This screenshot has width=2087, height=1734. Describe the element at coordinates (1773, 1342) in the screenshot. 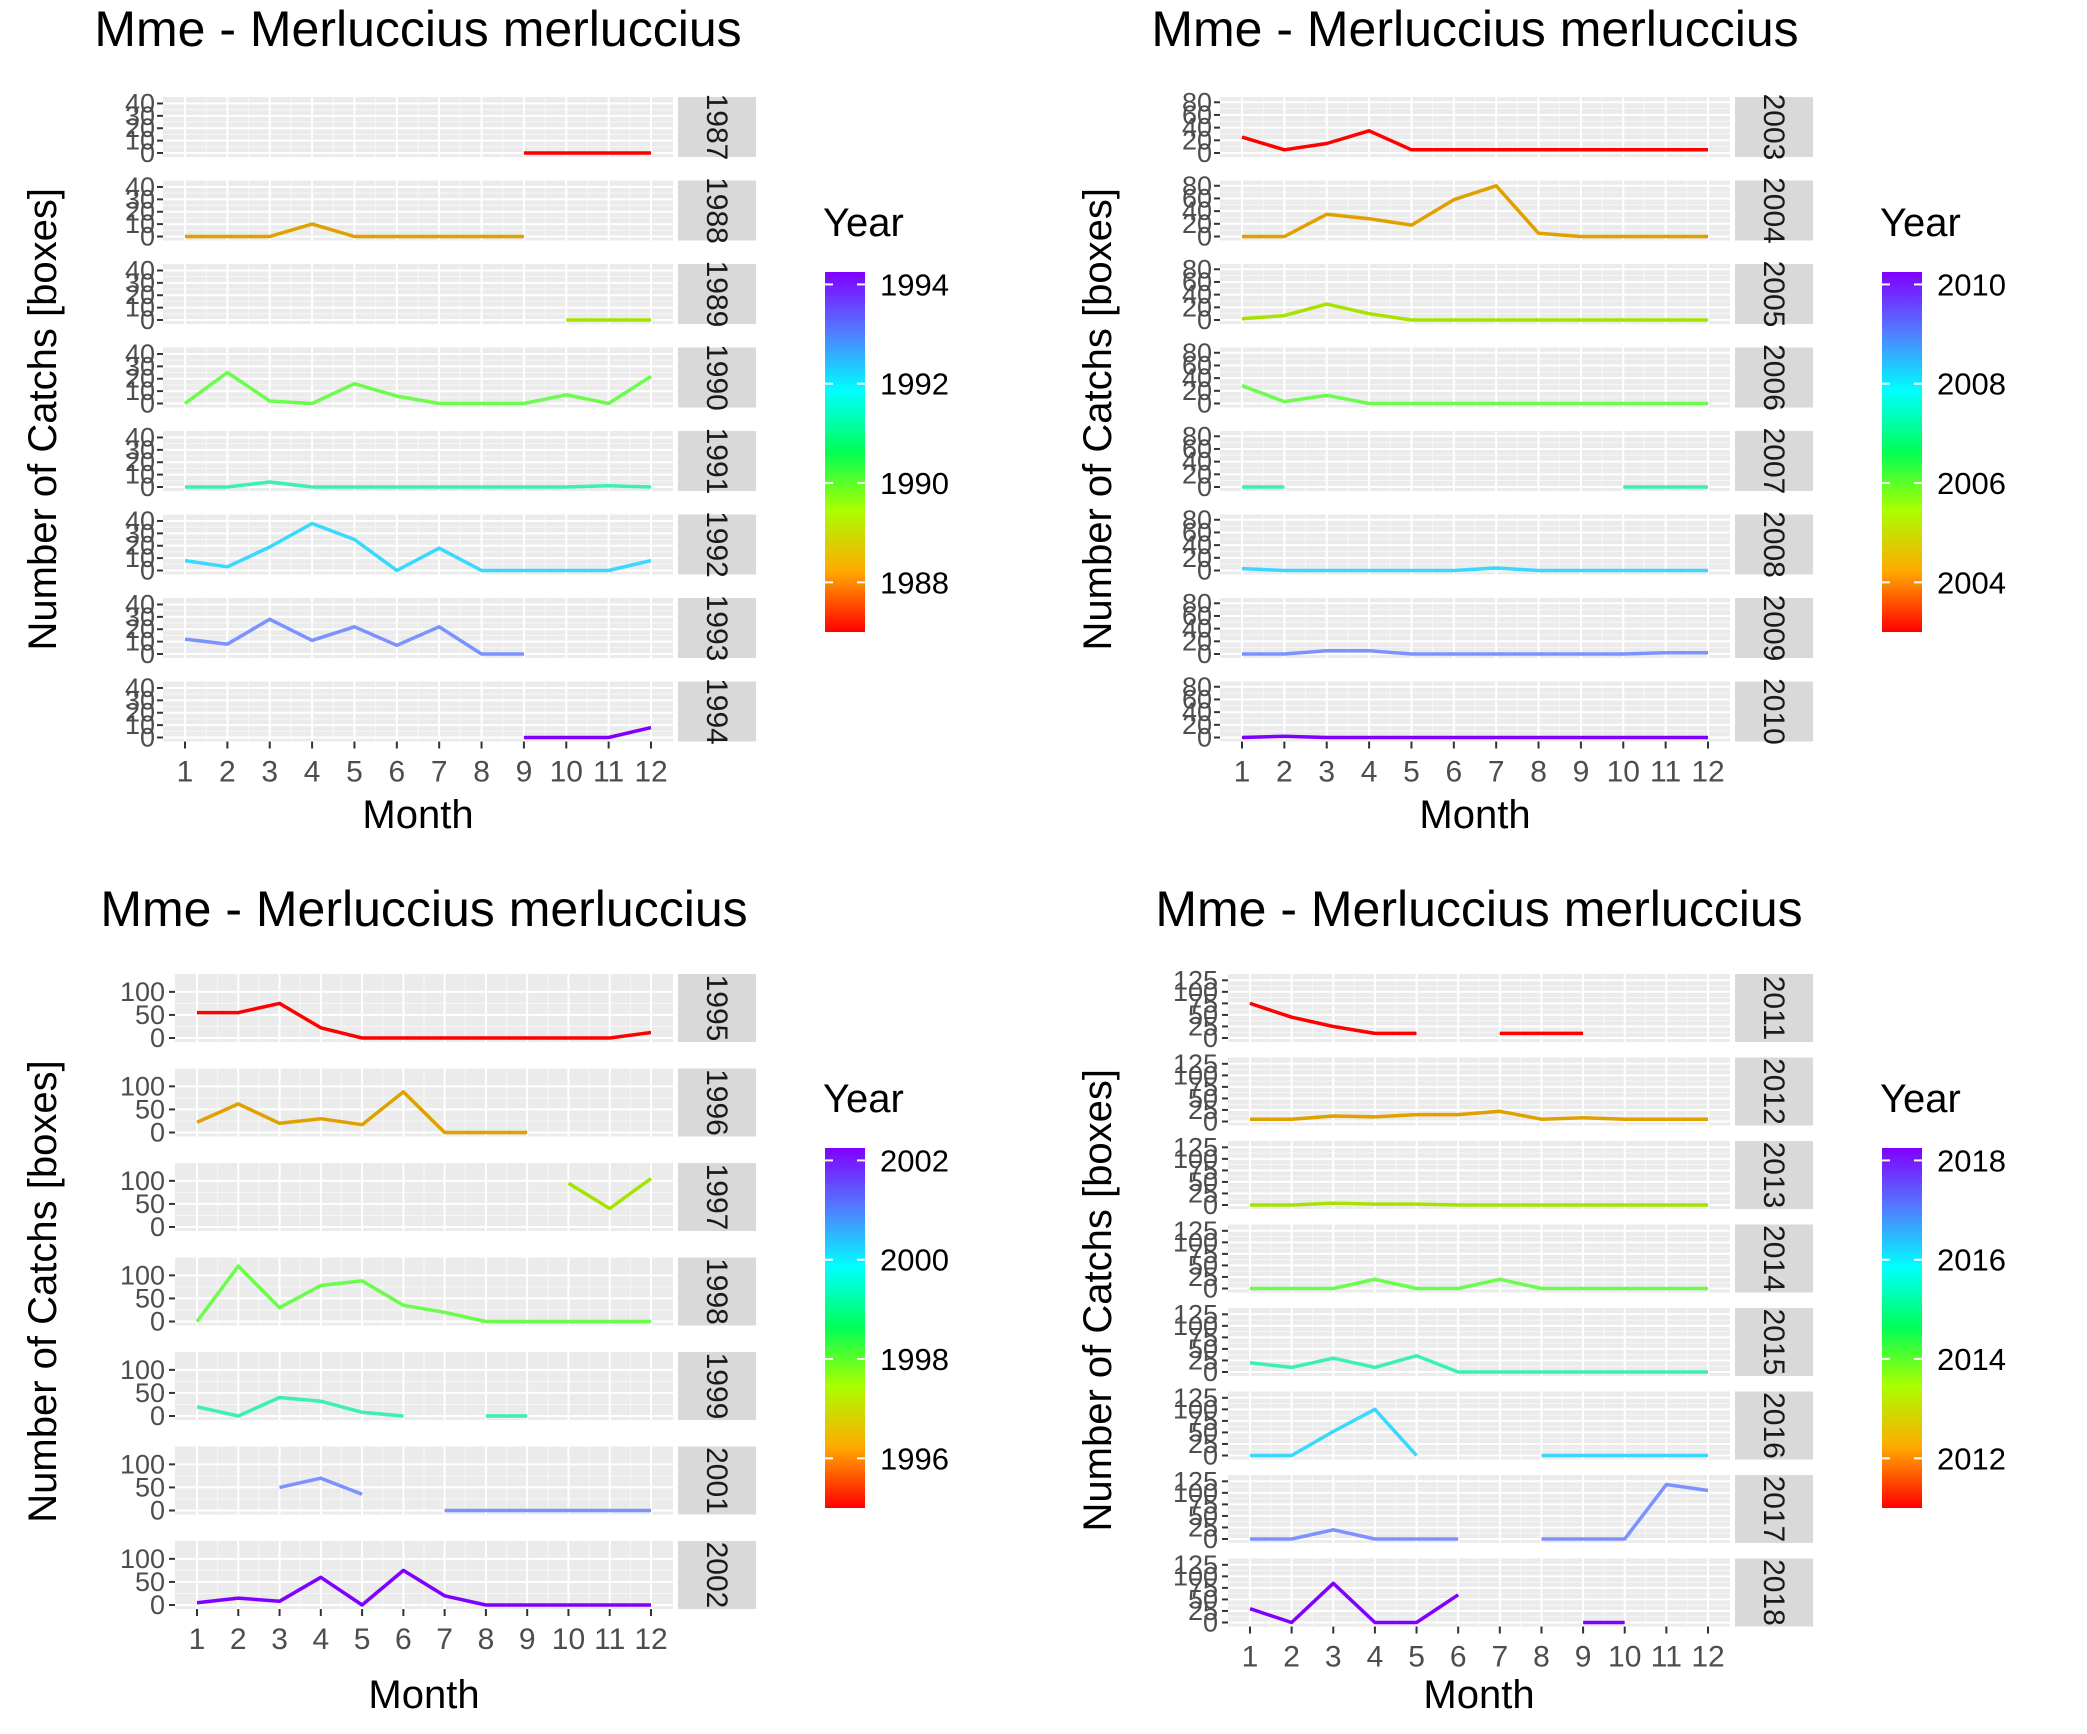

I see `facet-strip-label: 2015` at that location.